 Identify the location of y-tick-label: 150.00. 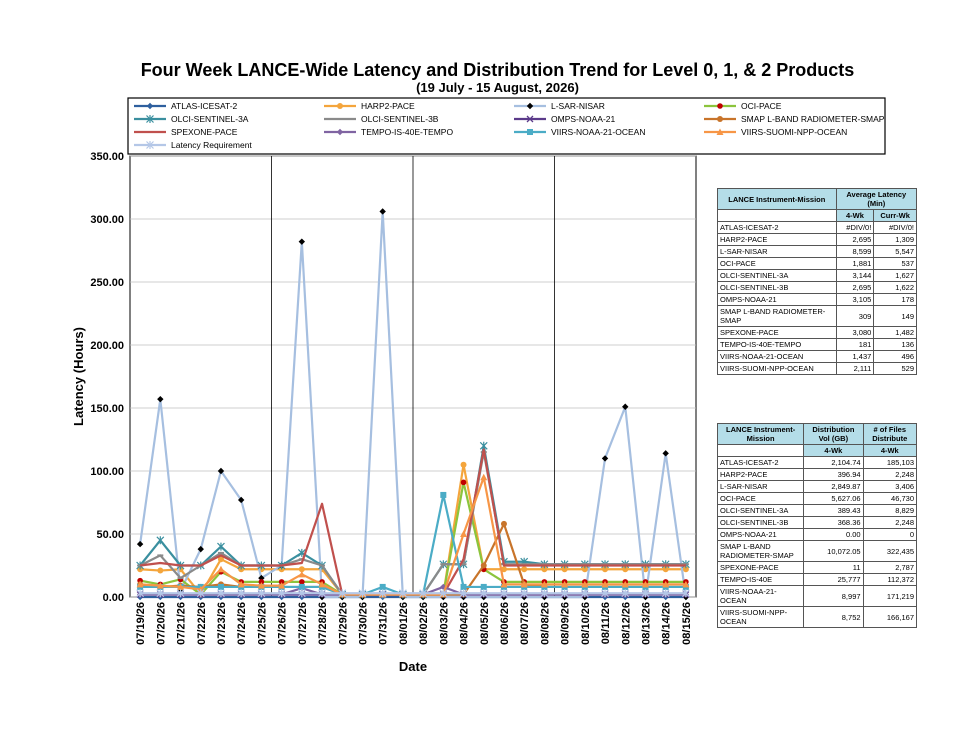
(107, 409).